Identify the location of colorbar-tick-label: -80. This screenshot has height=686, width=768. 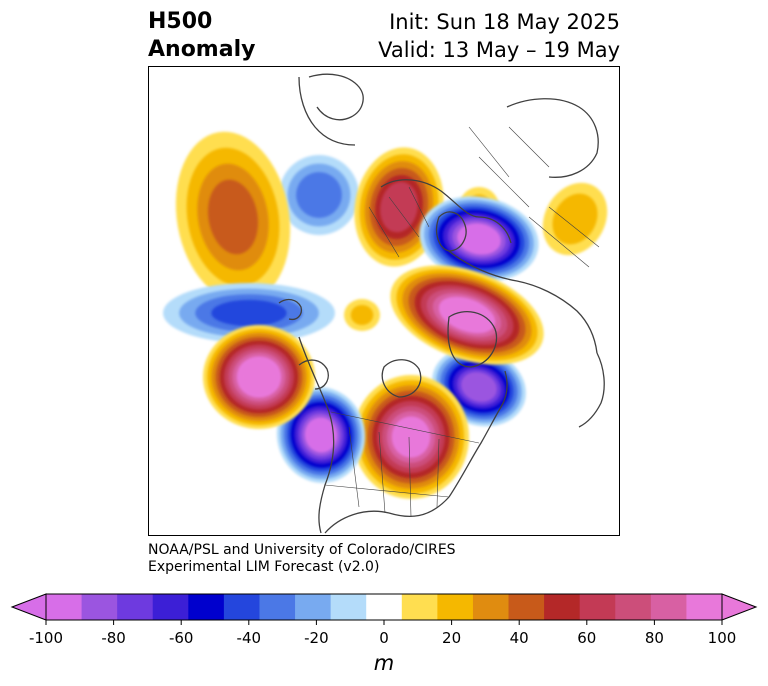
(113, 638).